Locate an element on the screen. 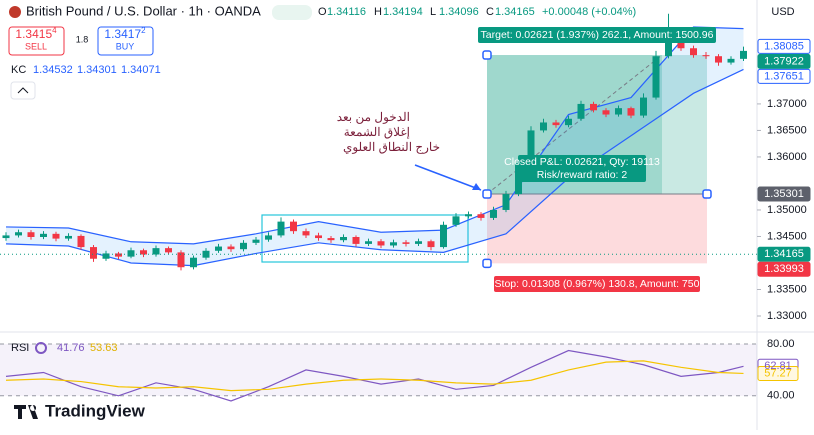  spread: 1.8 is located at coordinates (82, 39).